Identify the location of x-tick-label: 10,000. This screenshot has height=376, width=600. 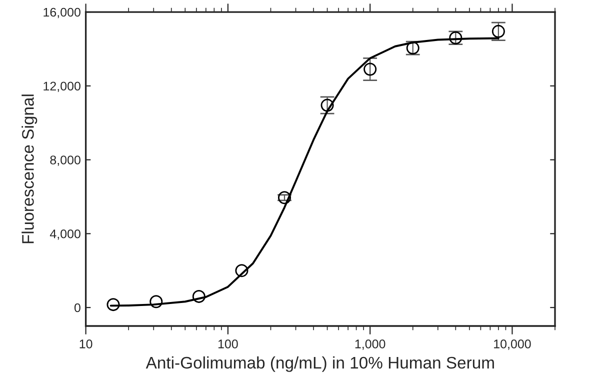
(512, 345).